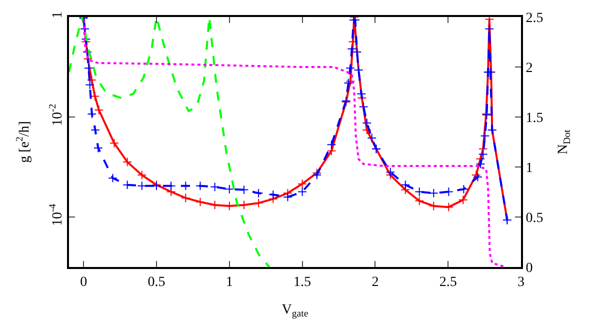 This screenshot has width=601, height=333. Describe the element at coordinates (157, 282) in the screenshot. I see `x-tick-label: 0.5` at that location.